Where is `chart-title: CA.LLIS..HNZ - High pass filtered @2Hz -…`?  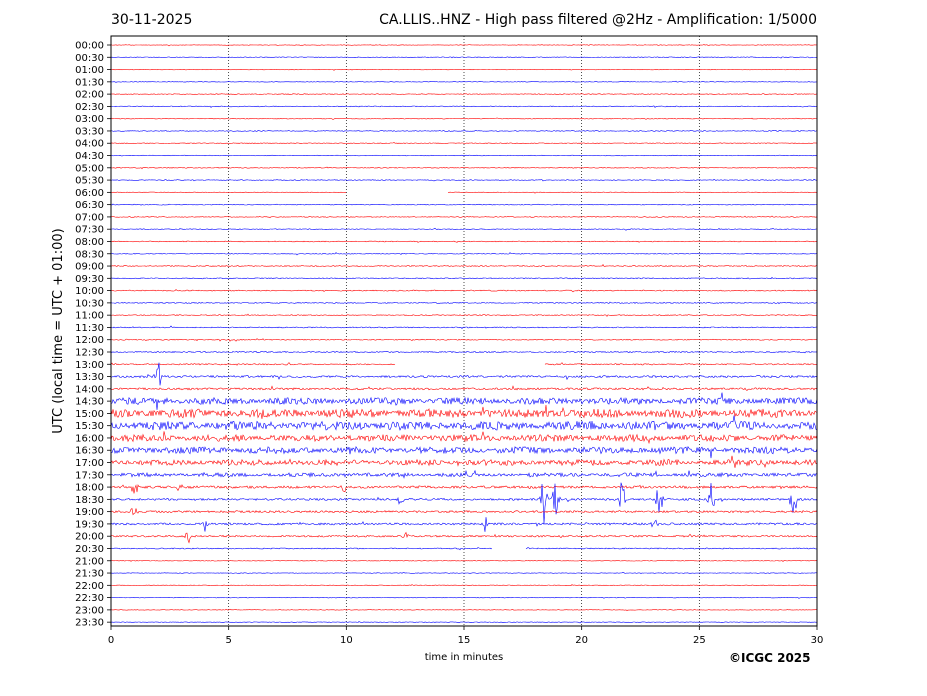 chart-title: CA.LLIS..HNZ - High pass filtered @2Hz -… is located at coordinates (598, 20).